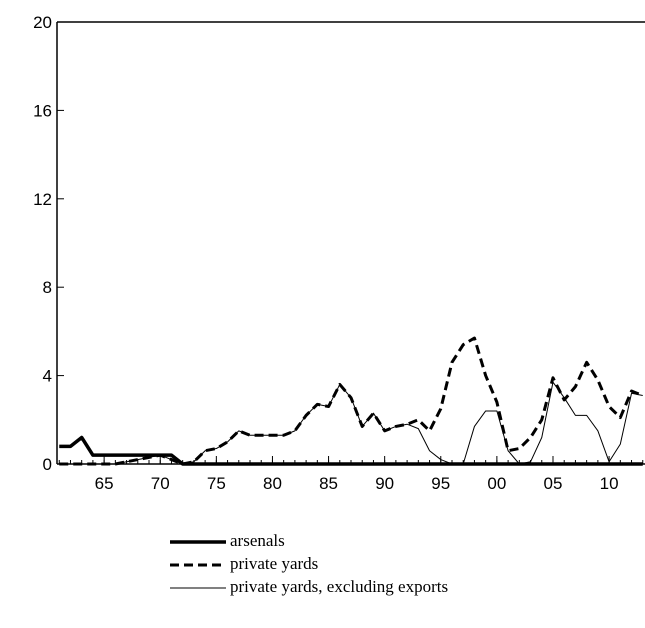 This screenshot has width=645, height=628. I want to click on x-tick-label: 65, so click(104, 483).